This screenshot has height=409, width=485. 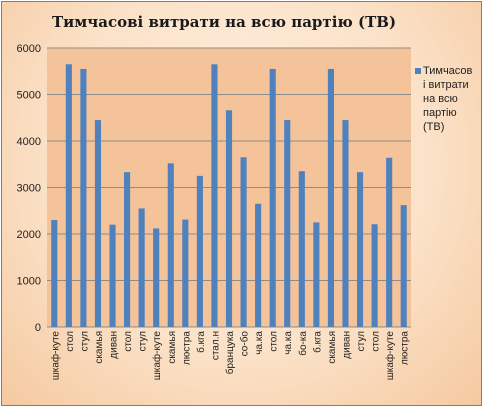 I want to click on x-tick-label: стал.н, so click(x=215, y=345).